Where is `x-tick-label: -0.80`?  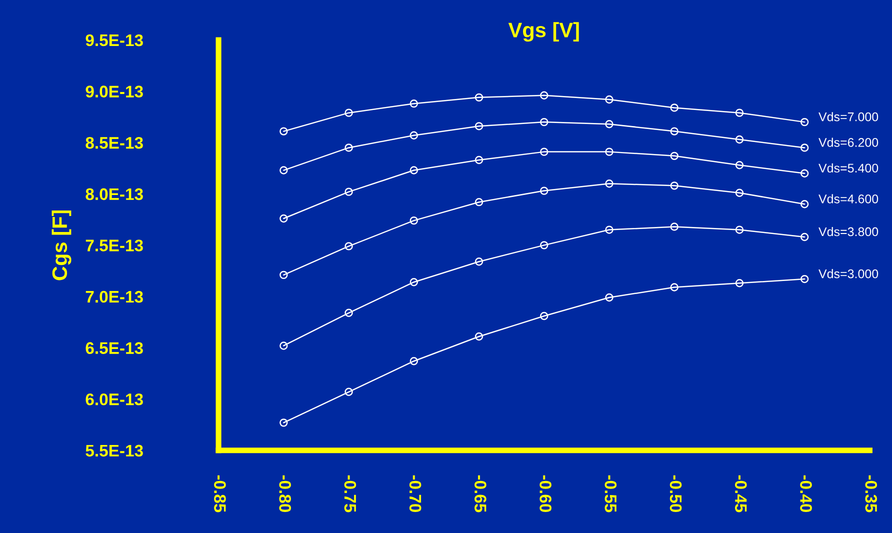 x-tick-label: -0.80 is located at coordinates (285, 493).